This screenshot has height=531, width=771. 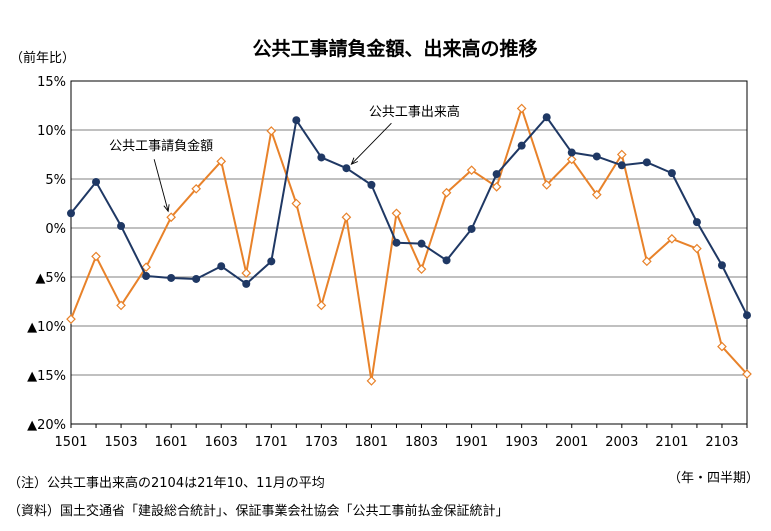 I want to click on x-tick-label: 1701, so click(x=271, y=442).